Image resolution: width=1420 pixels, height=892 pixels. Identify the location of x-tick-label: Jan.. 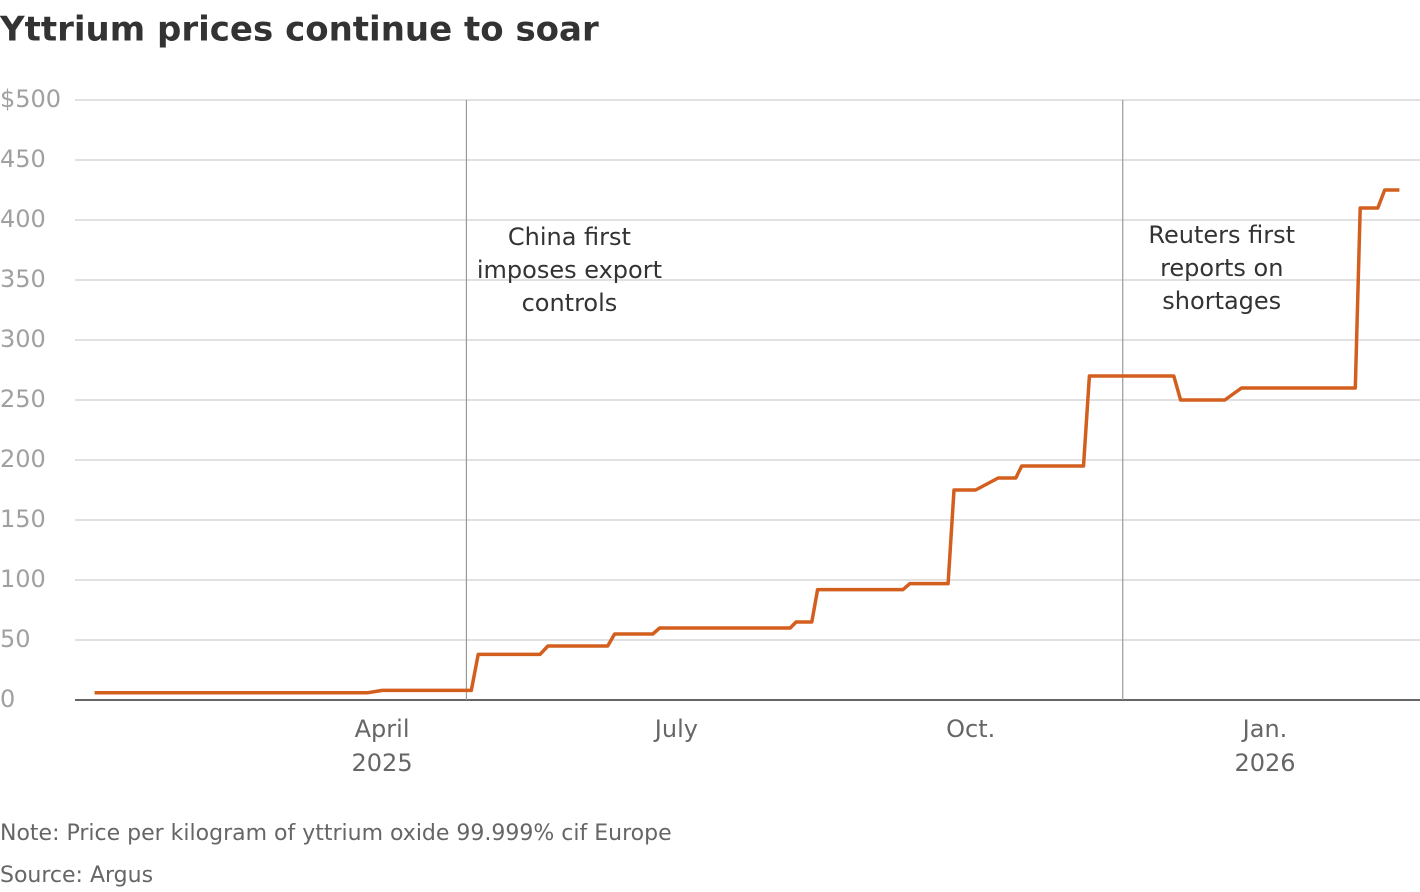
(1264, 729).